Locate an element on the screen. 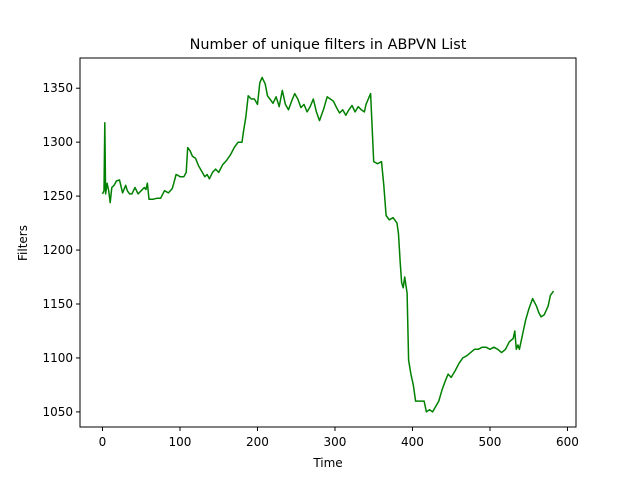 The height and width of the screenshot is (480, 640). x-tick-label: 600 is located at coordinates (567, 442).